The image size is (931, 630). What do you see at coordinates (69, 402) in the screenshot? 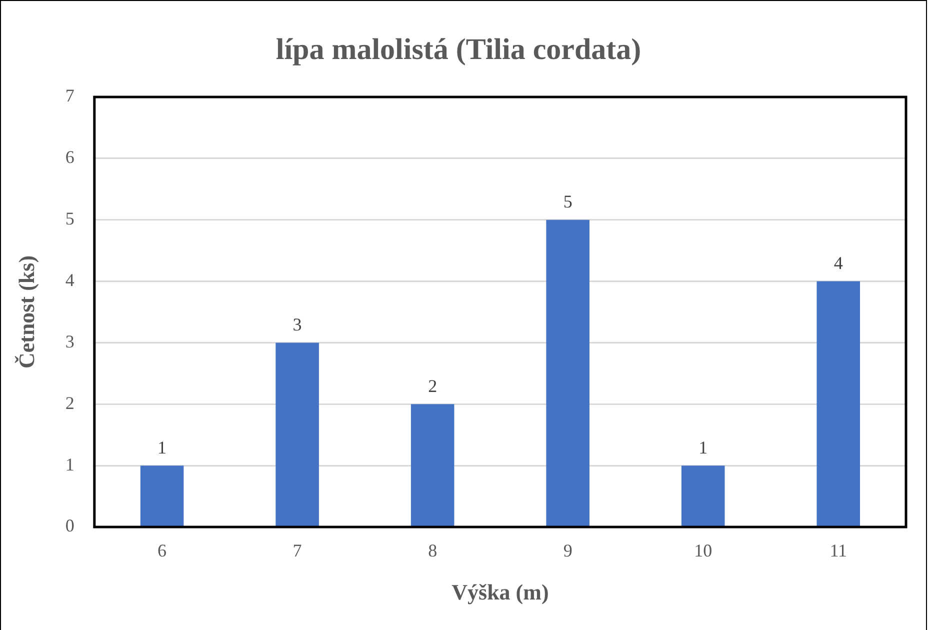
I see `y-tick-label: 2` at bounding box center [69, 402].